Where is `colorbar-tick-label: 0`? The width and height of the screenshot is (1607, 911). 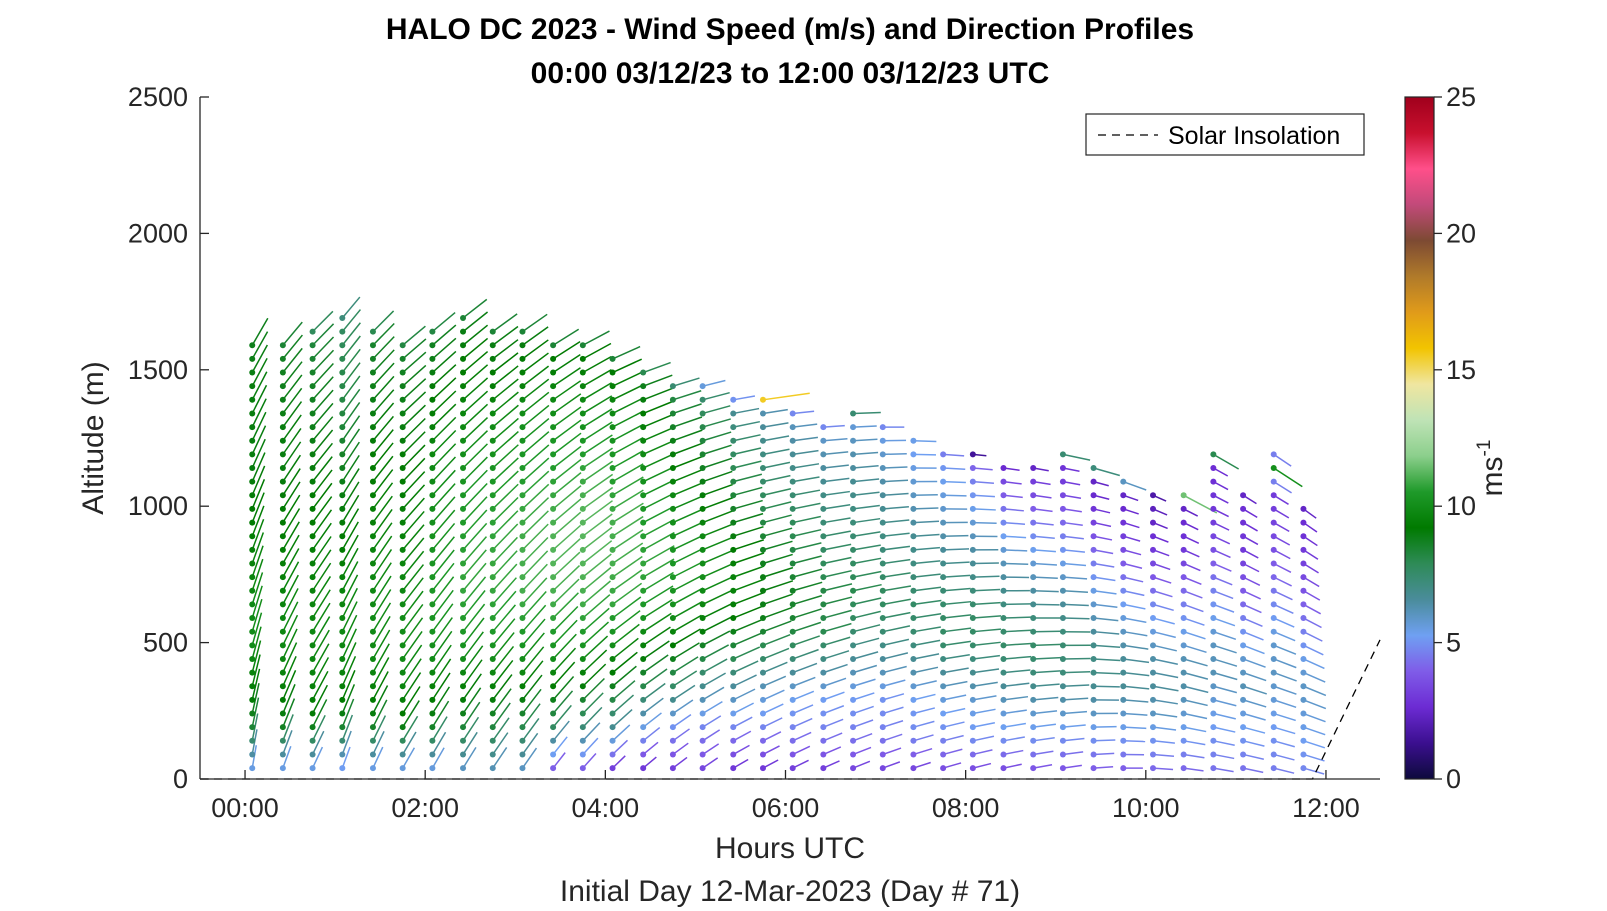
colorbar-tick-label: 0 is located at coordinates (1453, 779).